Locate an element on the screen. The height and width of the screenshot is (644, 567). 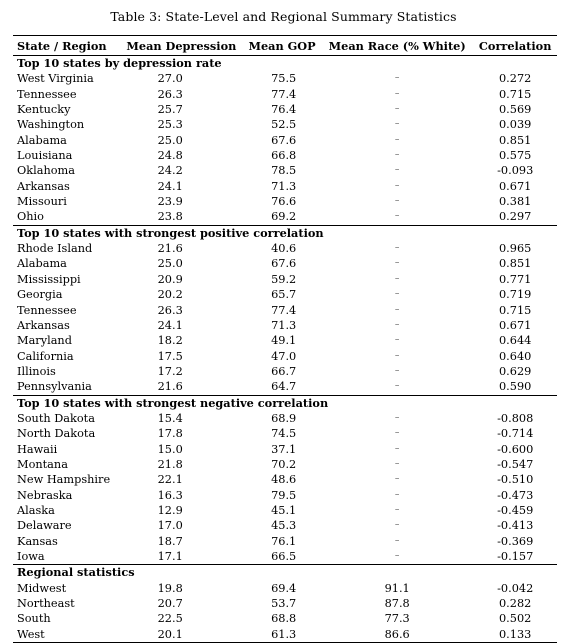
table-row: South Dakota 15.4 68.9 – -0.808 is located at coordinates (285, 418).